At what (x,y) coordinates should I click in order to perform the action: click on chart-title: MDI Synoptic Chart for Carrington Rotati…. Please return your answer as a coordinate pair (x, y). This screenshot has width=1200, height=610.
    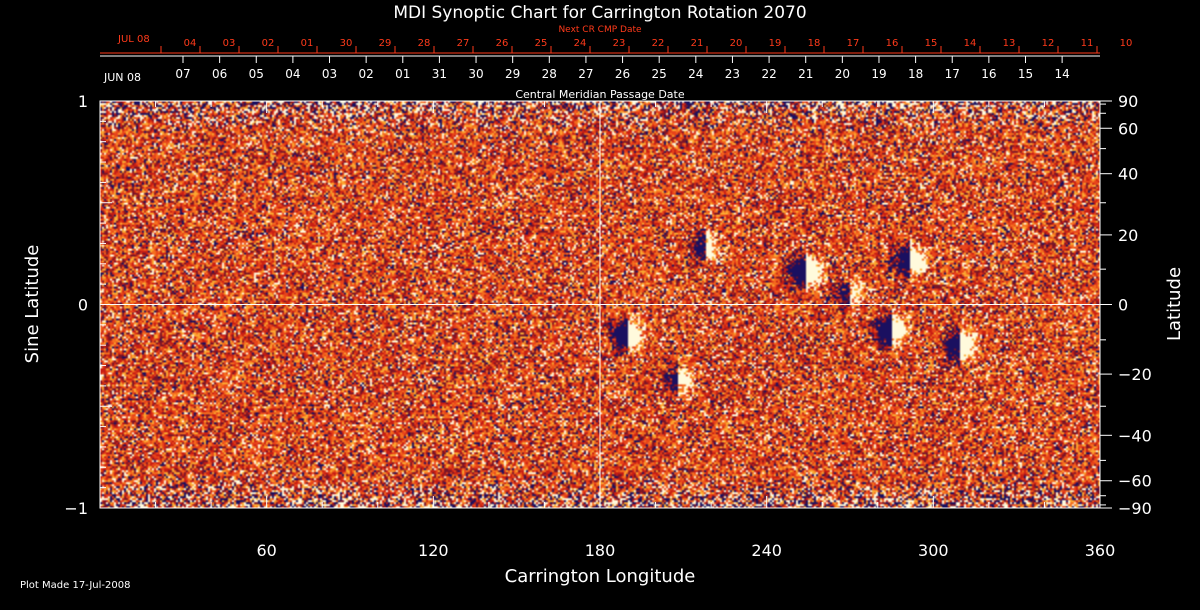
    Looking at the image, I should click on (599, 13).